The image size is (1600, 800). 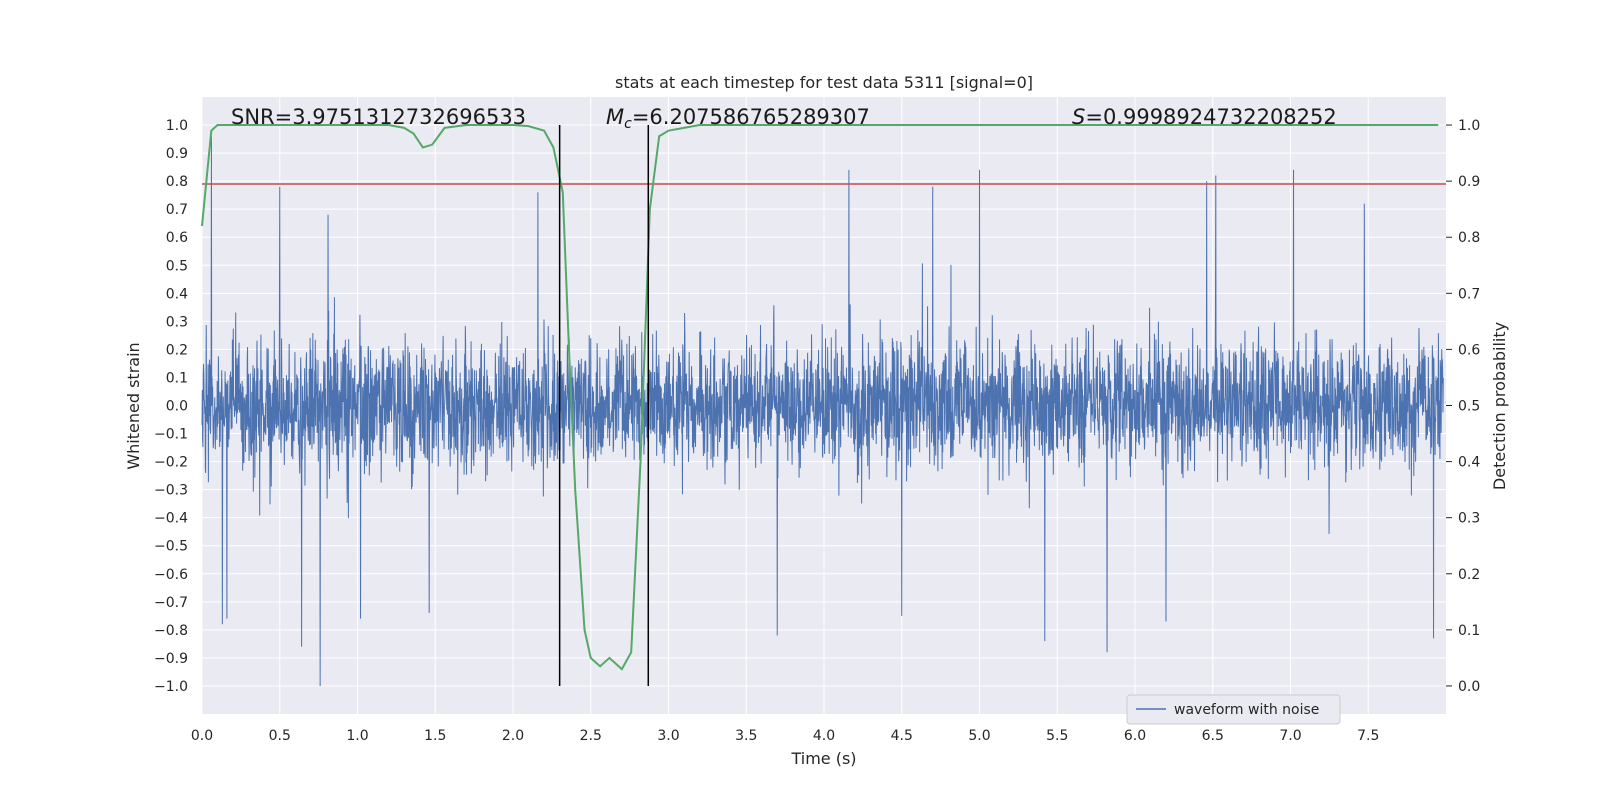 What do you see at coordinates (513, 736) in the screenshot?
I see `x-tick-label: 2.0` at bounding box center [513, 736].